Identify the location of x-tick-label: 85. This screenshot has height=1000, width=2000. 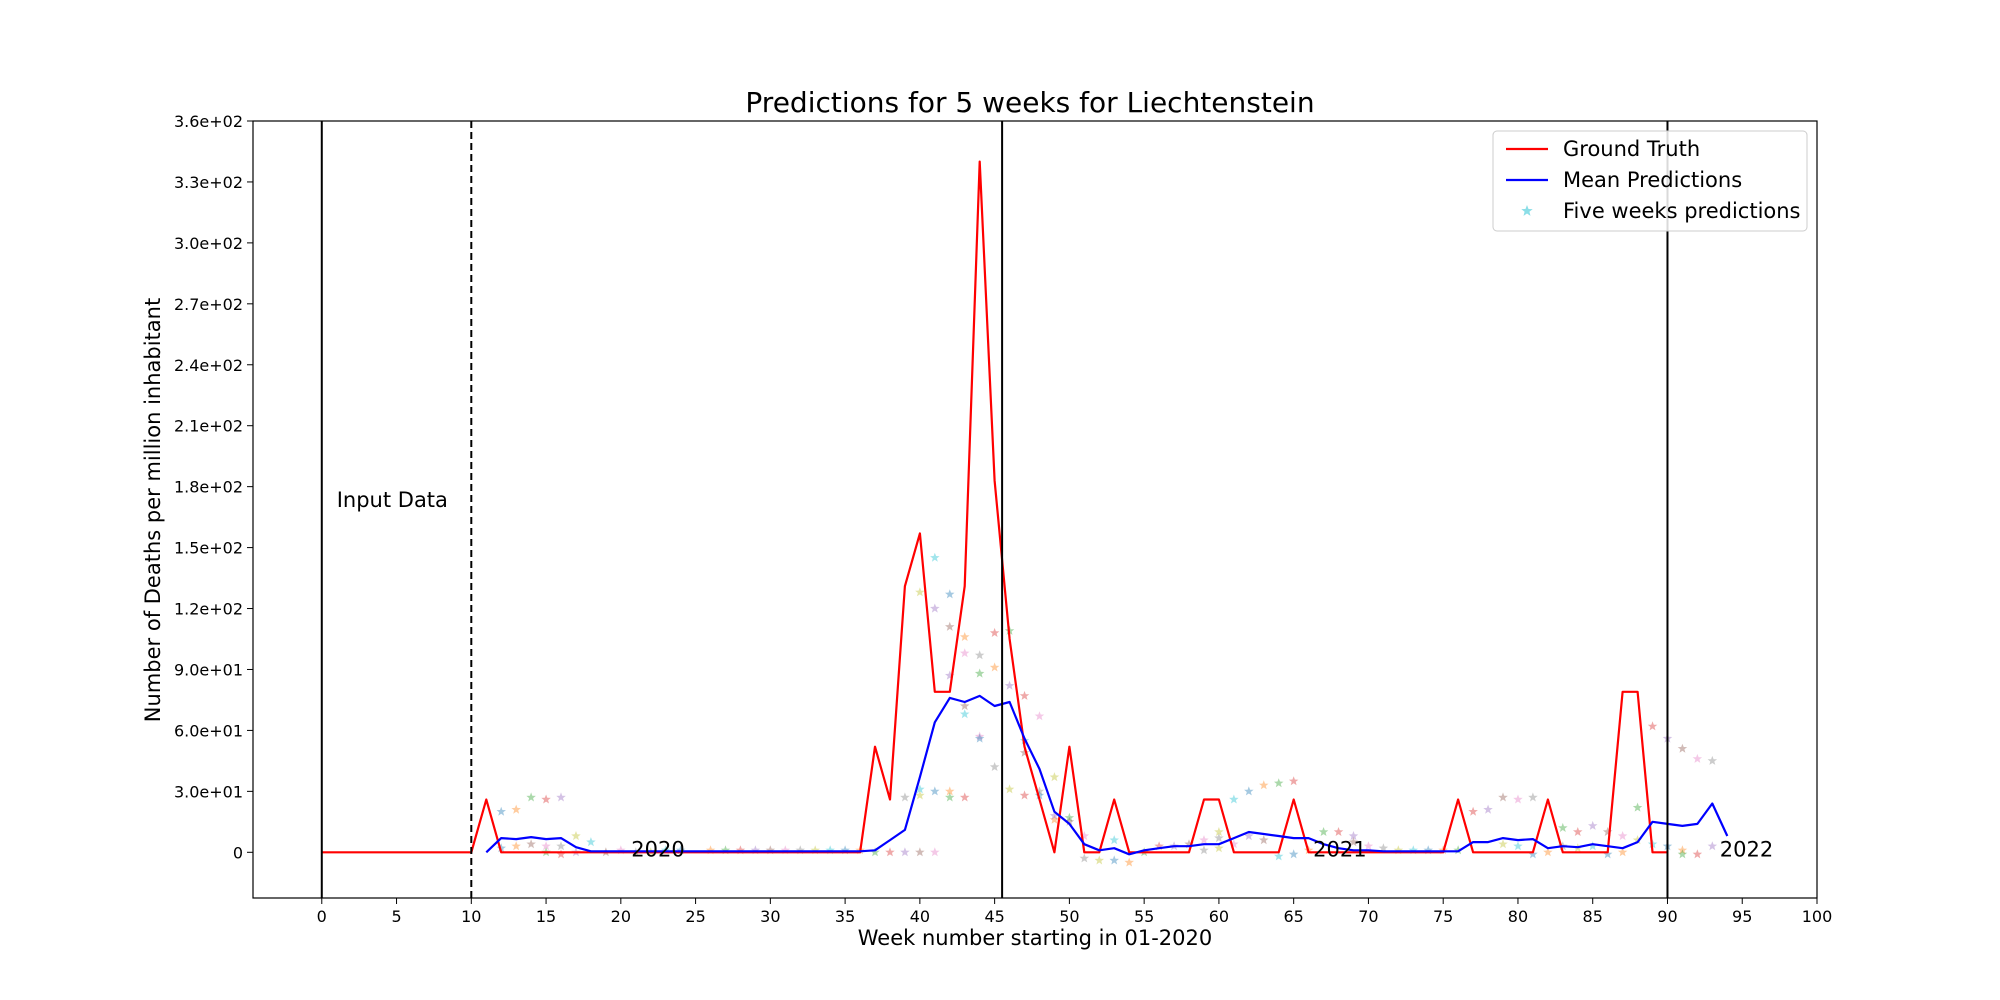
(1593, 916).